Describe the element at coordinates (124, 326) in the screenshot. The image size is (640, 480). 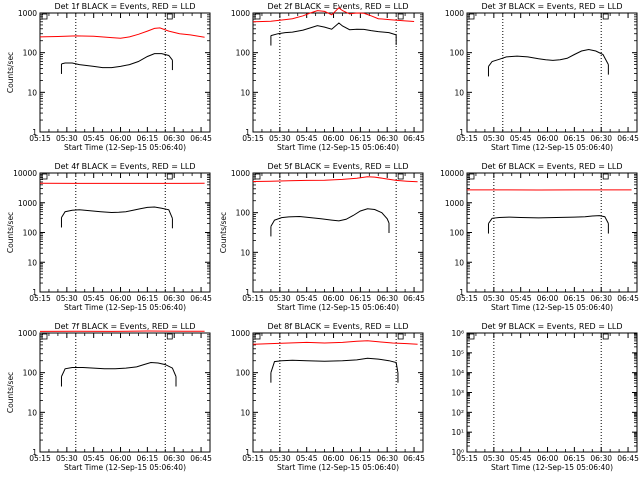
I see `panel-title: Det 7f BLACK = Events, RED = LLD` at that location.